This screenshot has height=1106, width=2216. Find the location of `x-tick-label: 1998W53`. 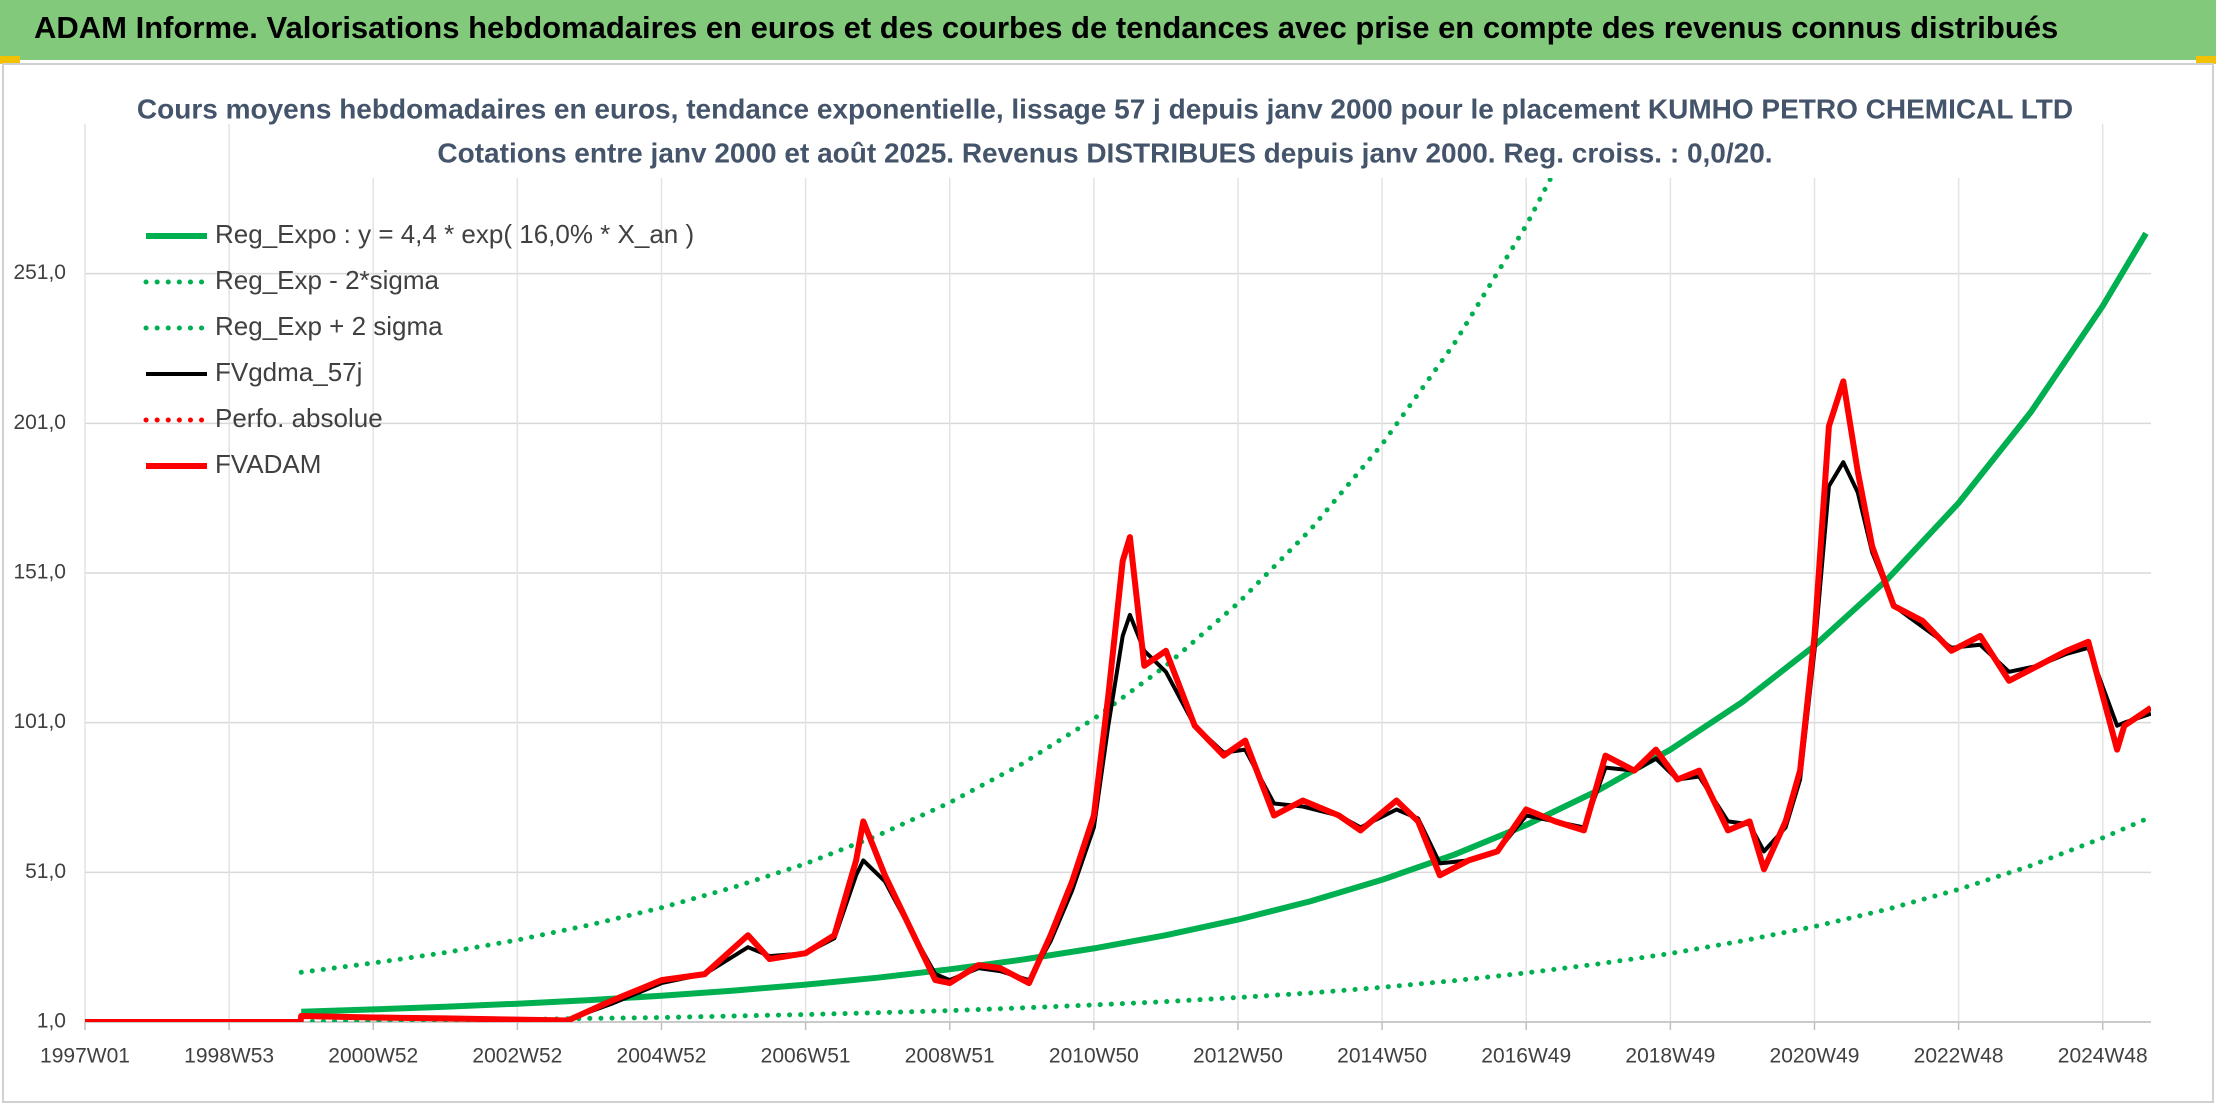

x-tick-label: 1998W53 is located at coordinates (229, 1056).